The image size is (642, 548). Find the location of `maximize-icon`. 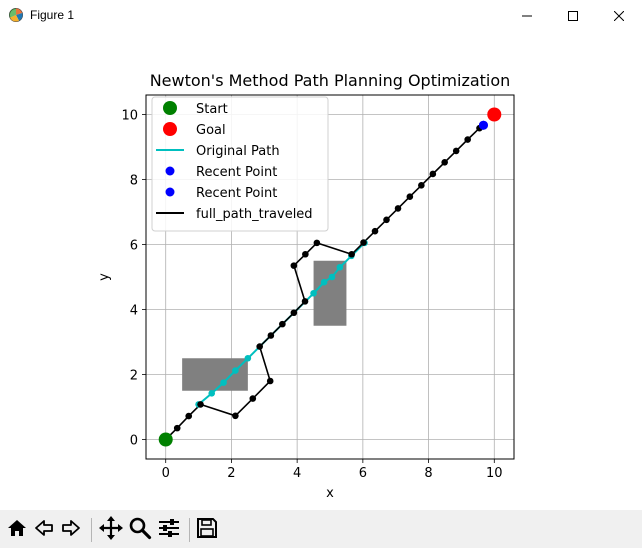

maximize-icon is located at coordinates (573, 15).